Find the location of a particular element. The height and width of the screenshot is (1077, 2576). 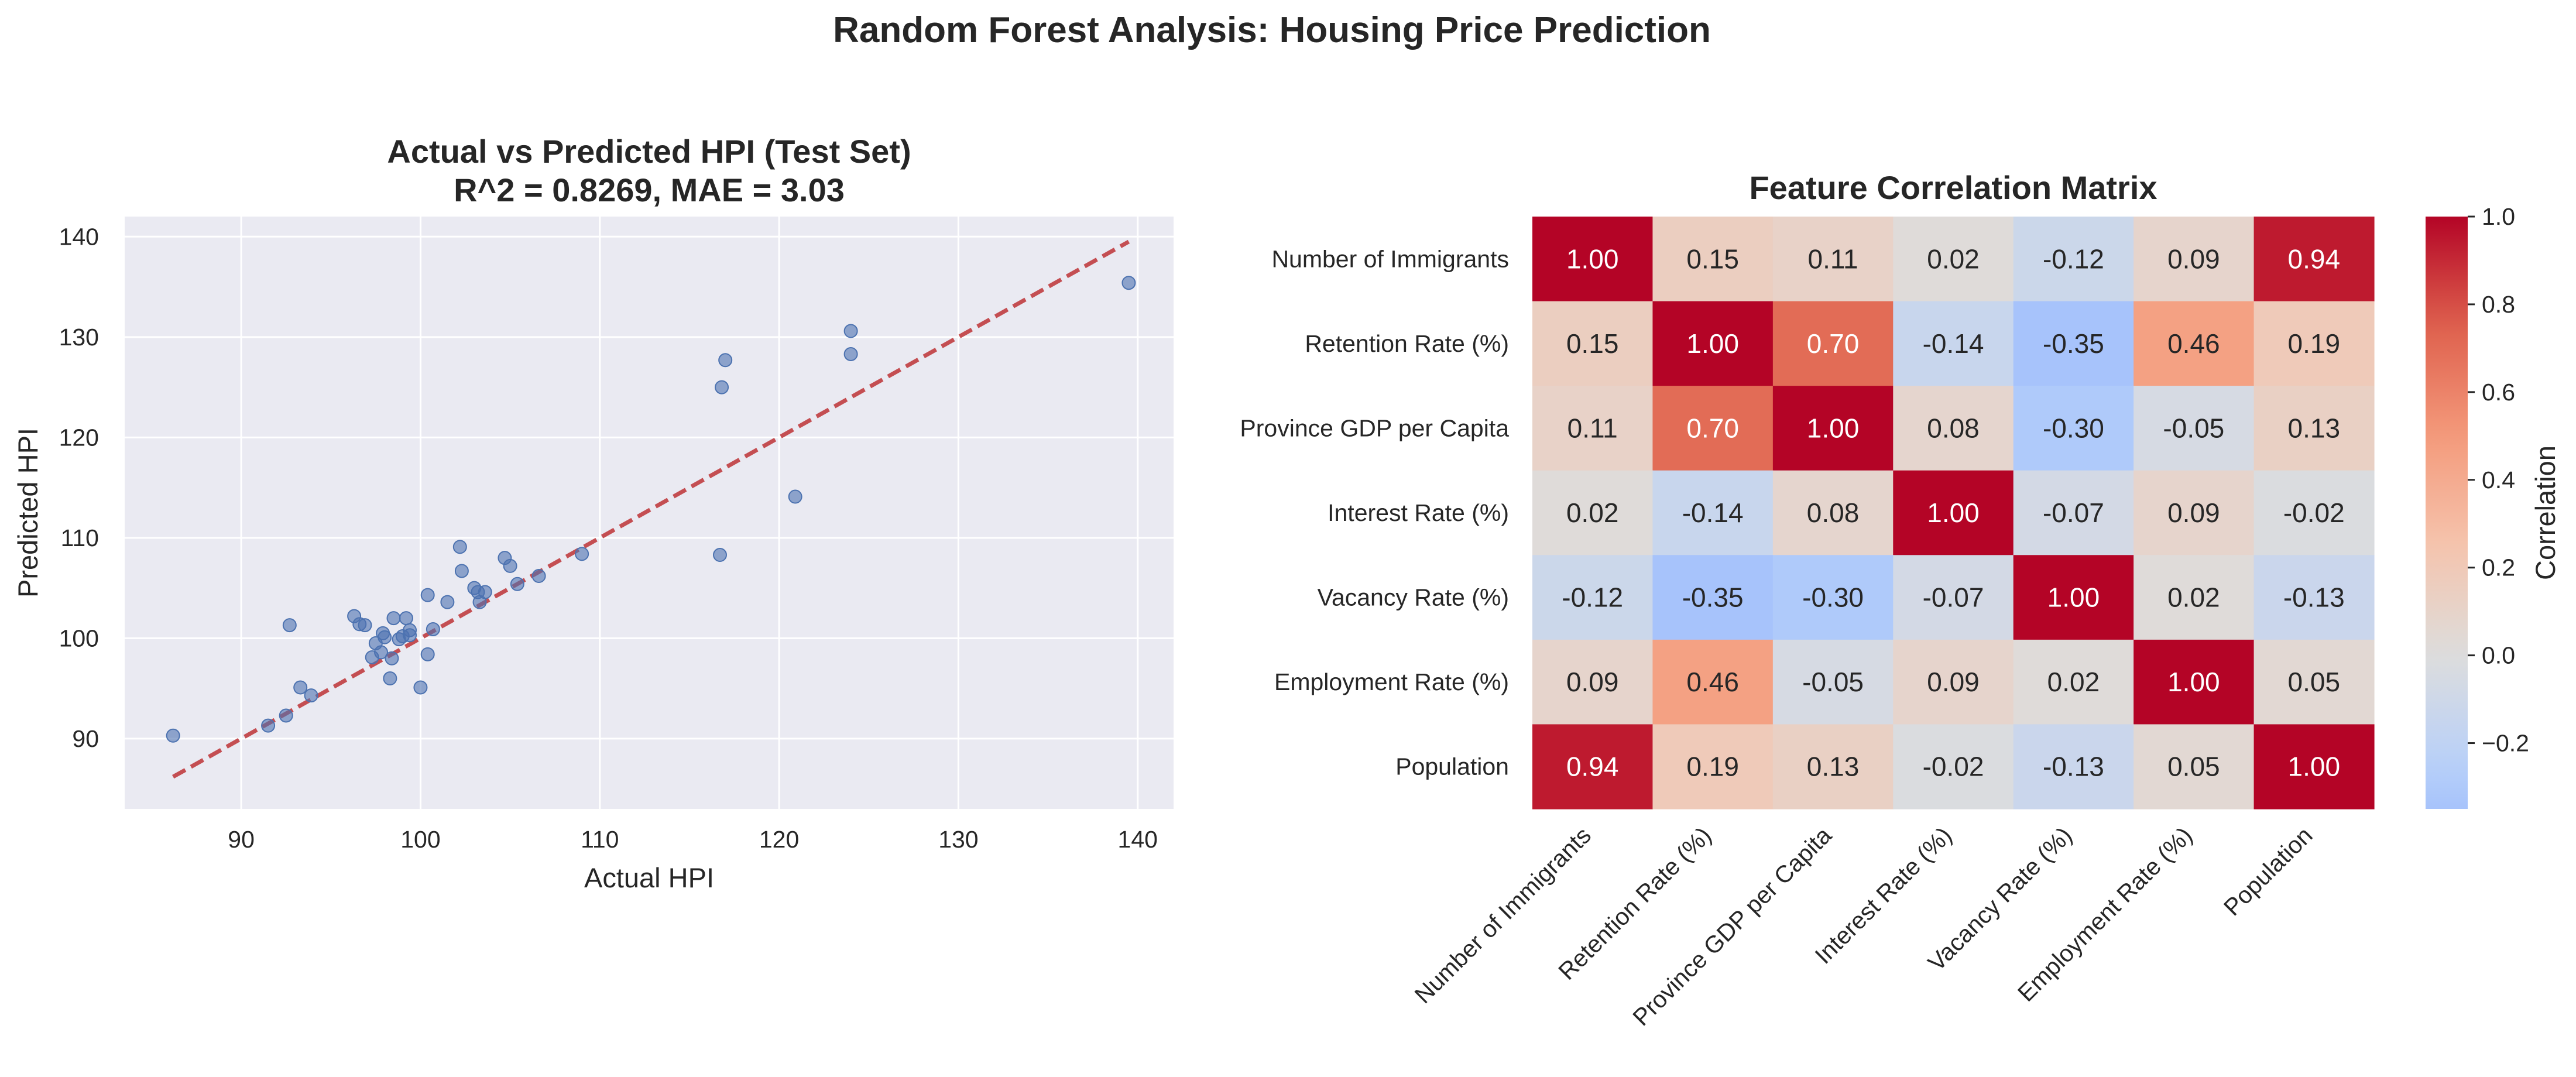

colorbar-tick-label: 0.6 is located at coordinates (2498, 393).